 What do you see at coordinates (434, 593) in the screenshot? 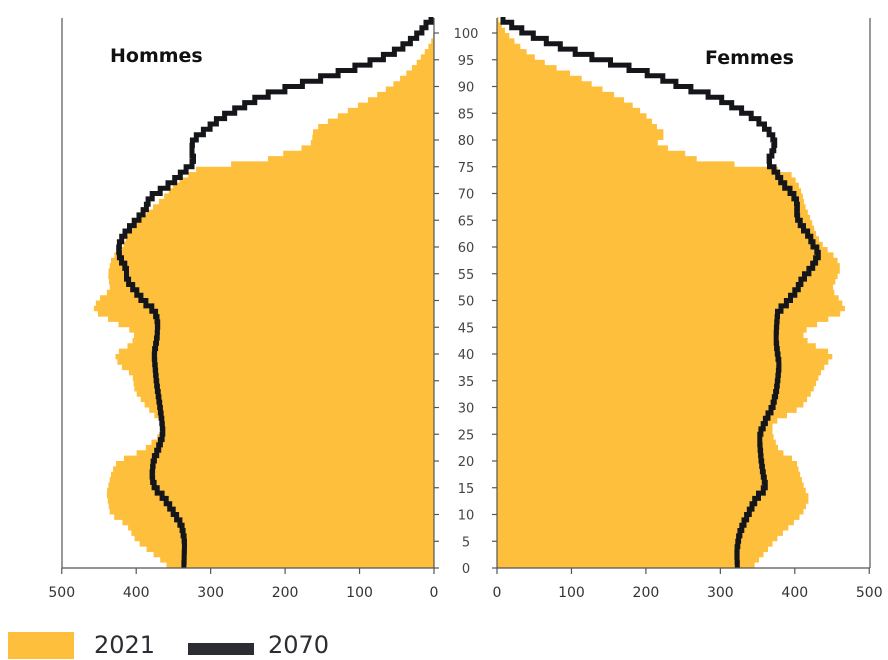
I see `x-tick-label-left: 0` at bounding box center [434, 593].